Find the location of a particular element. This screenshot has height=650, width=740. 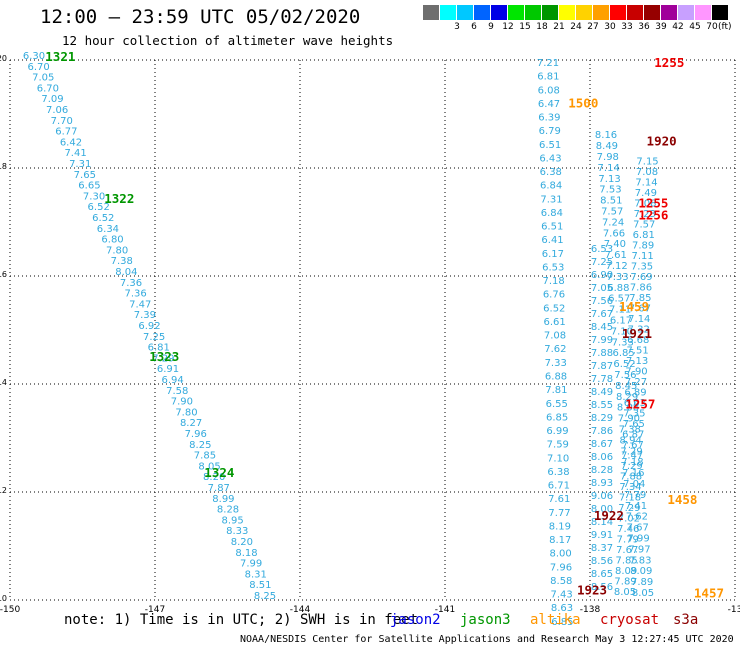

wave-height-value: 8.45 is located at coordinates (602, 327).